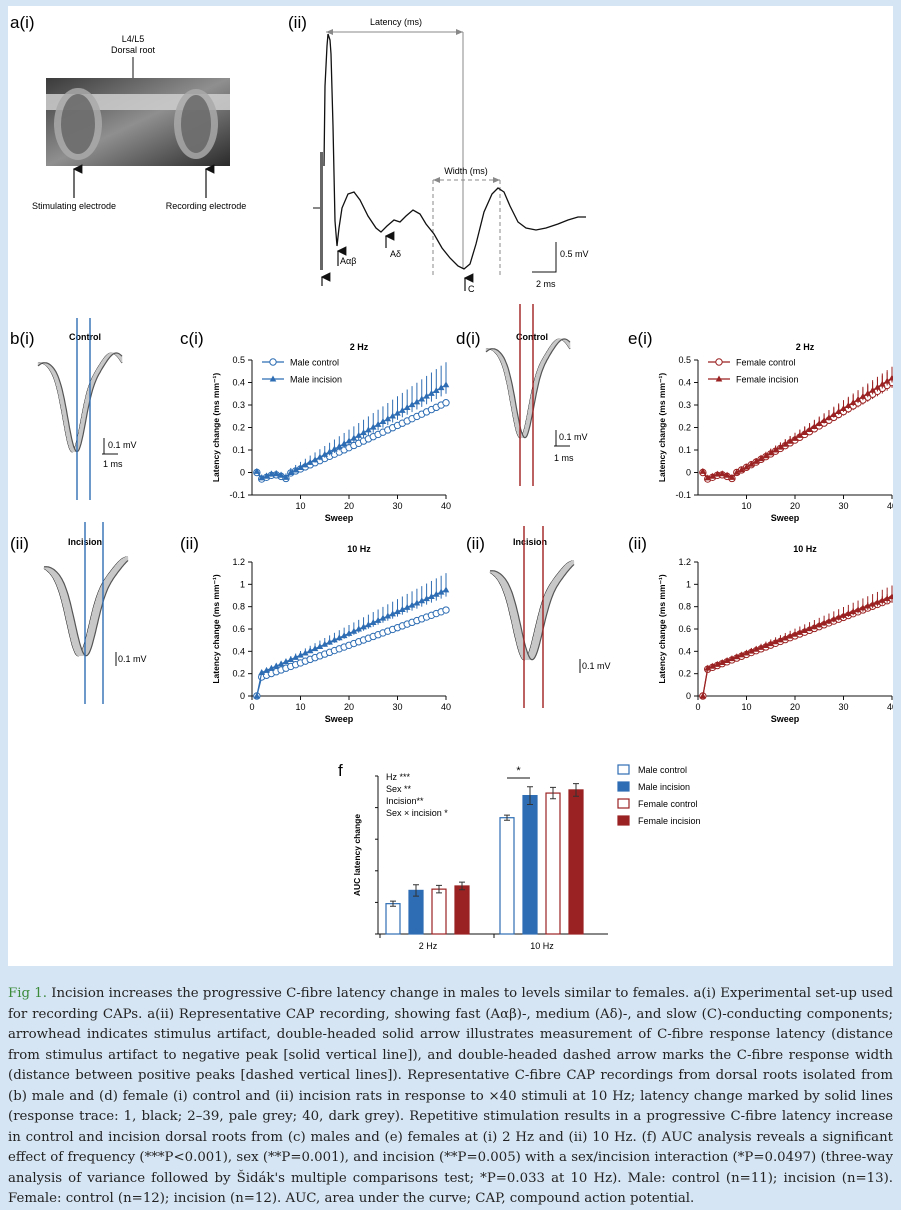 Image resolution: width=901 pixels, height=1210 pixels. What do you see at coordinates (683, 495) in the screenshot?
I see `y-tick-label: -0.1` at bounding box center [683, 495].